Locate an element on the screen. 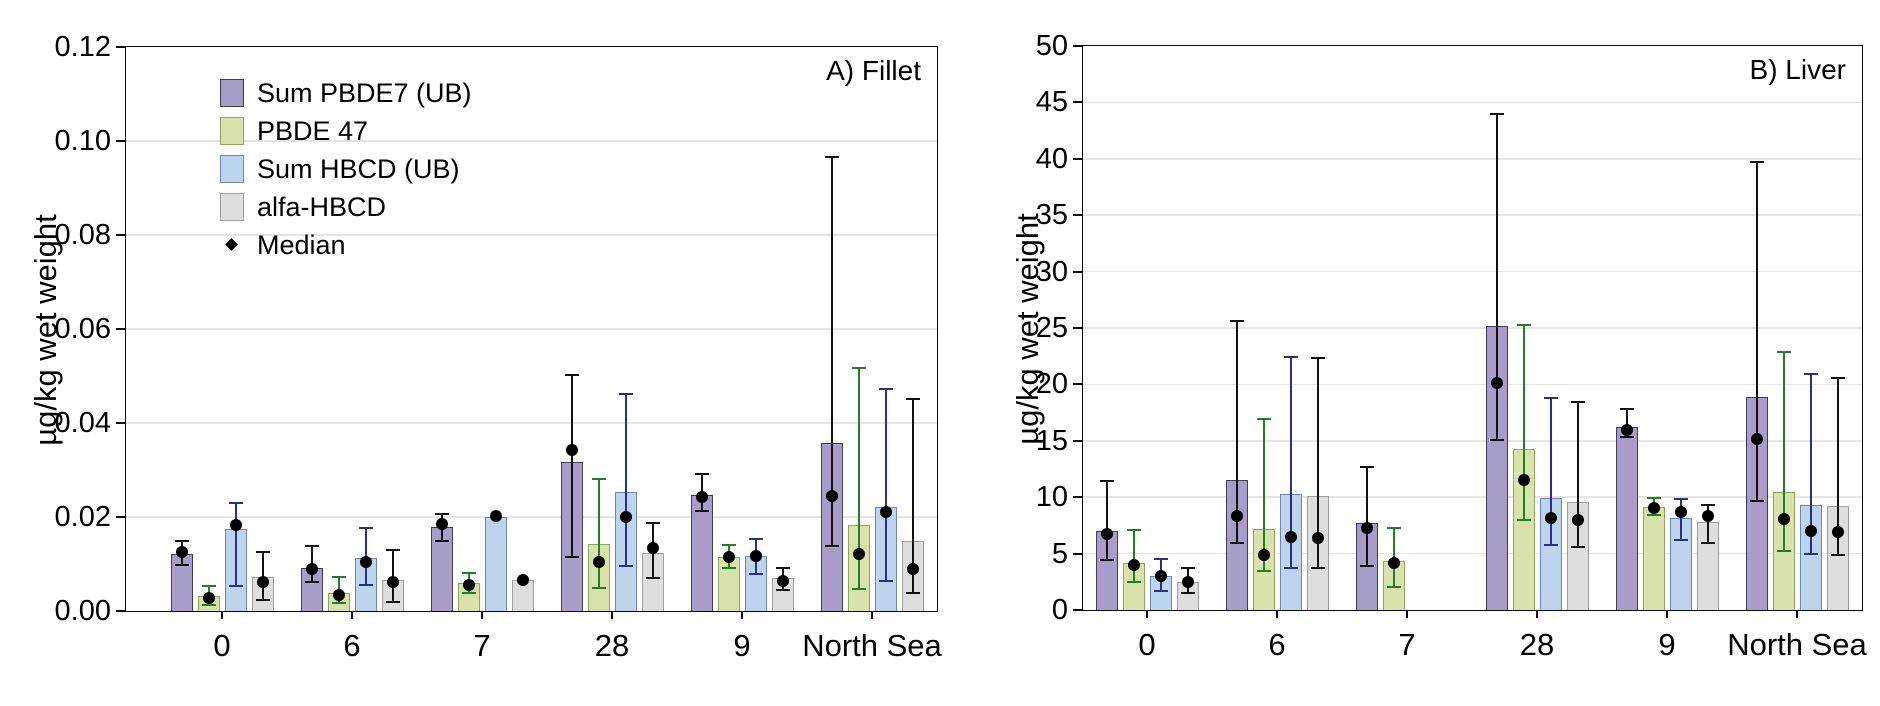  legend-item-median: Median is located at coordinates (346, 245).